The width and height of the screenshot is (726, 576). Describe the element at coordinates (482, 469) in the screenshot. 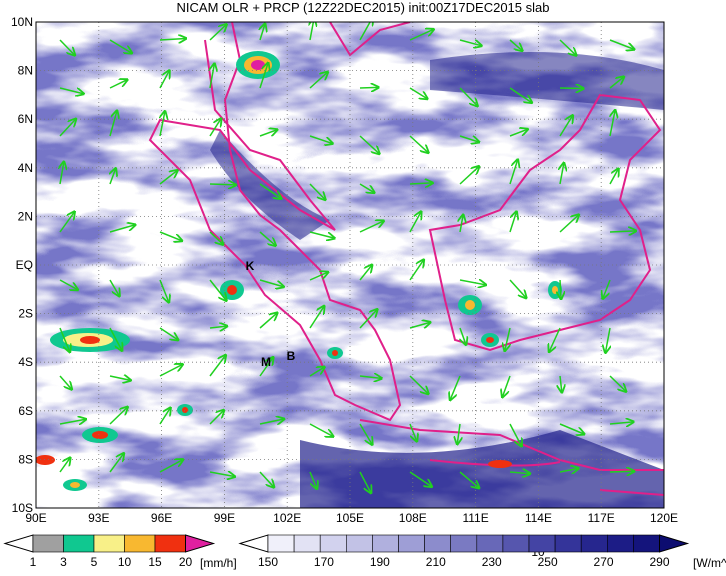

I see `olr-dark` at that location.